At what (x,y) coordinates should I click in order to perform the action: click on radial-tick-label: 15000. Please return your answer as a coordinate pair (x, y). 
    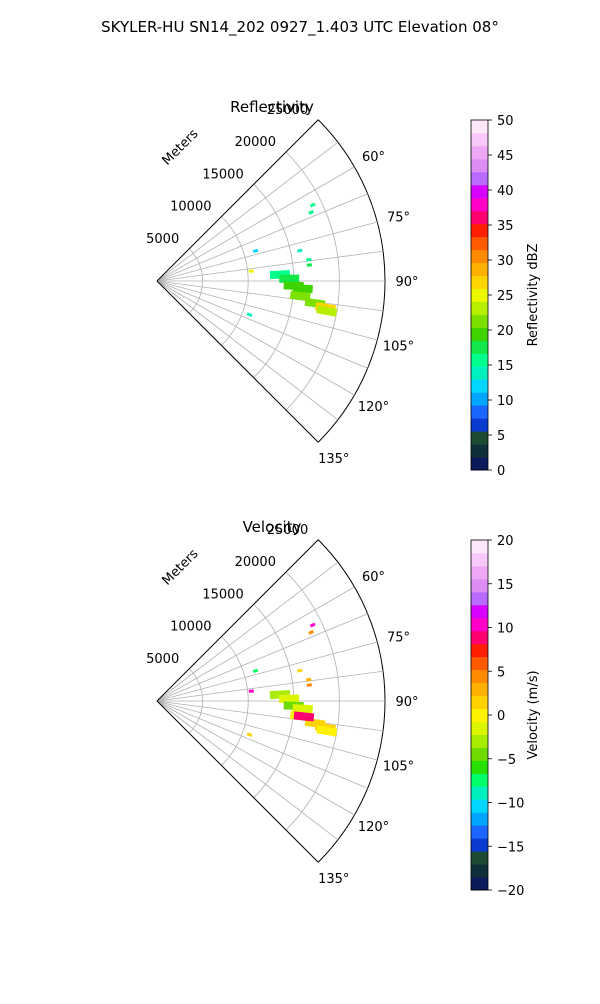
    Looking at the image, I should click on (222, 174).